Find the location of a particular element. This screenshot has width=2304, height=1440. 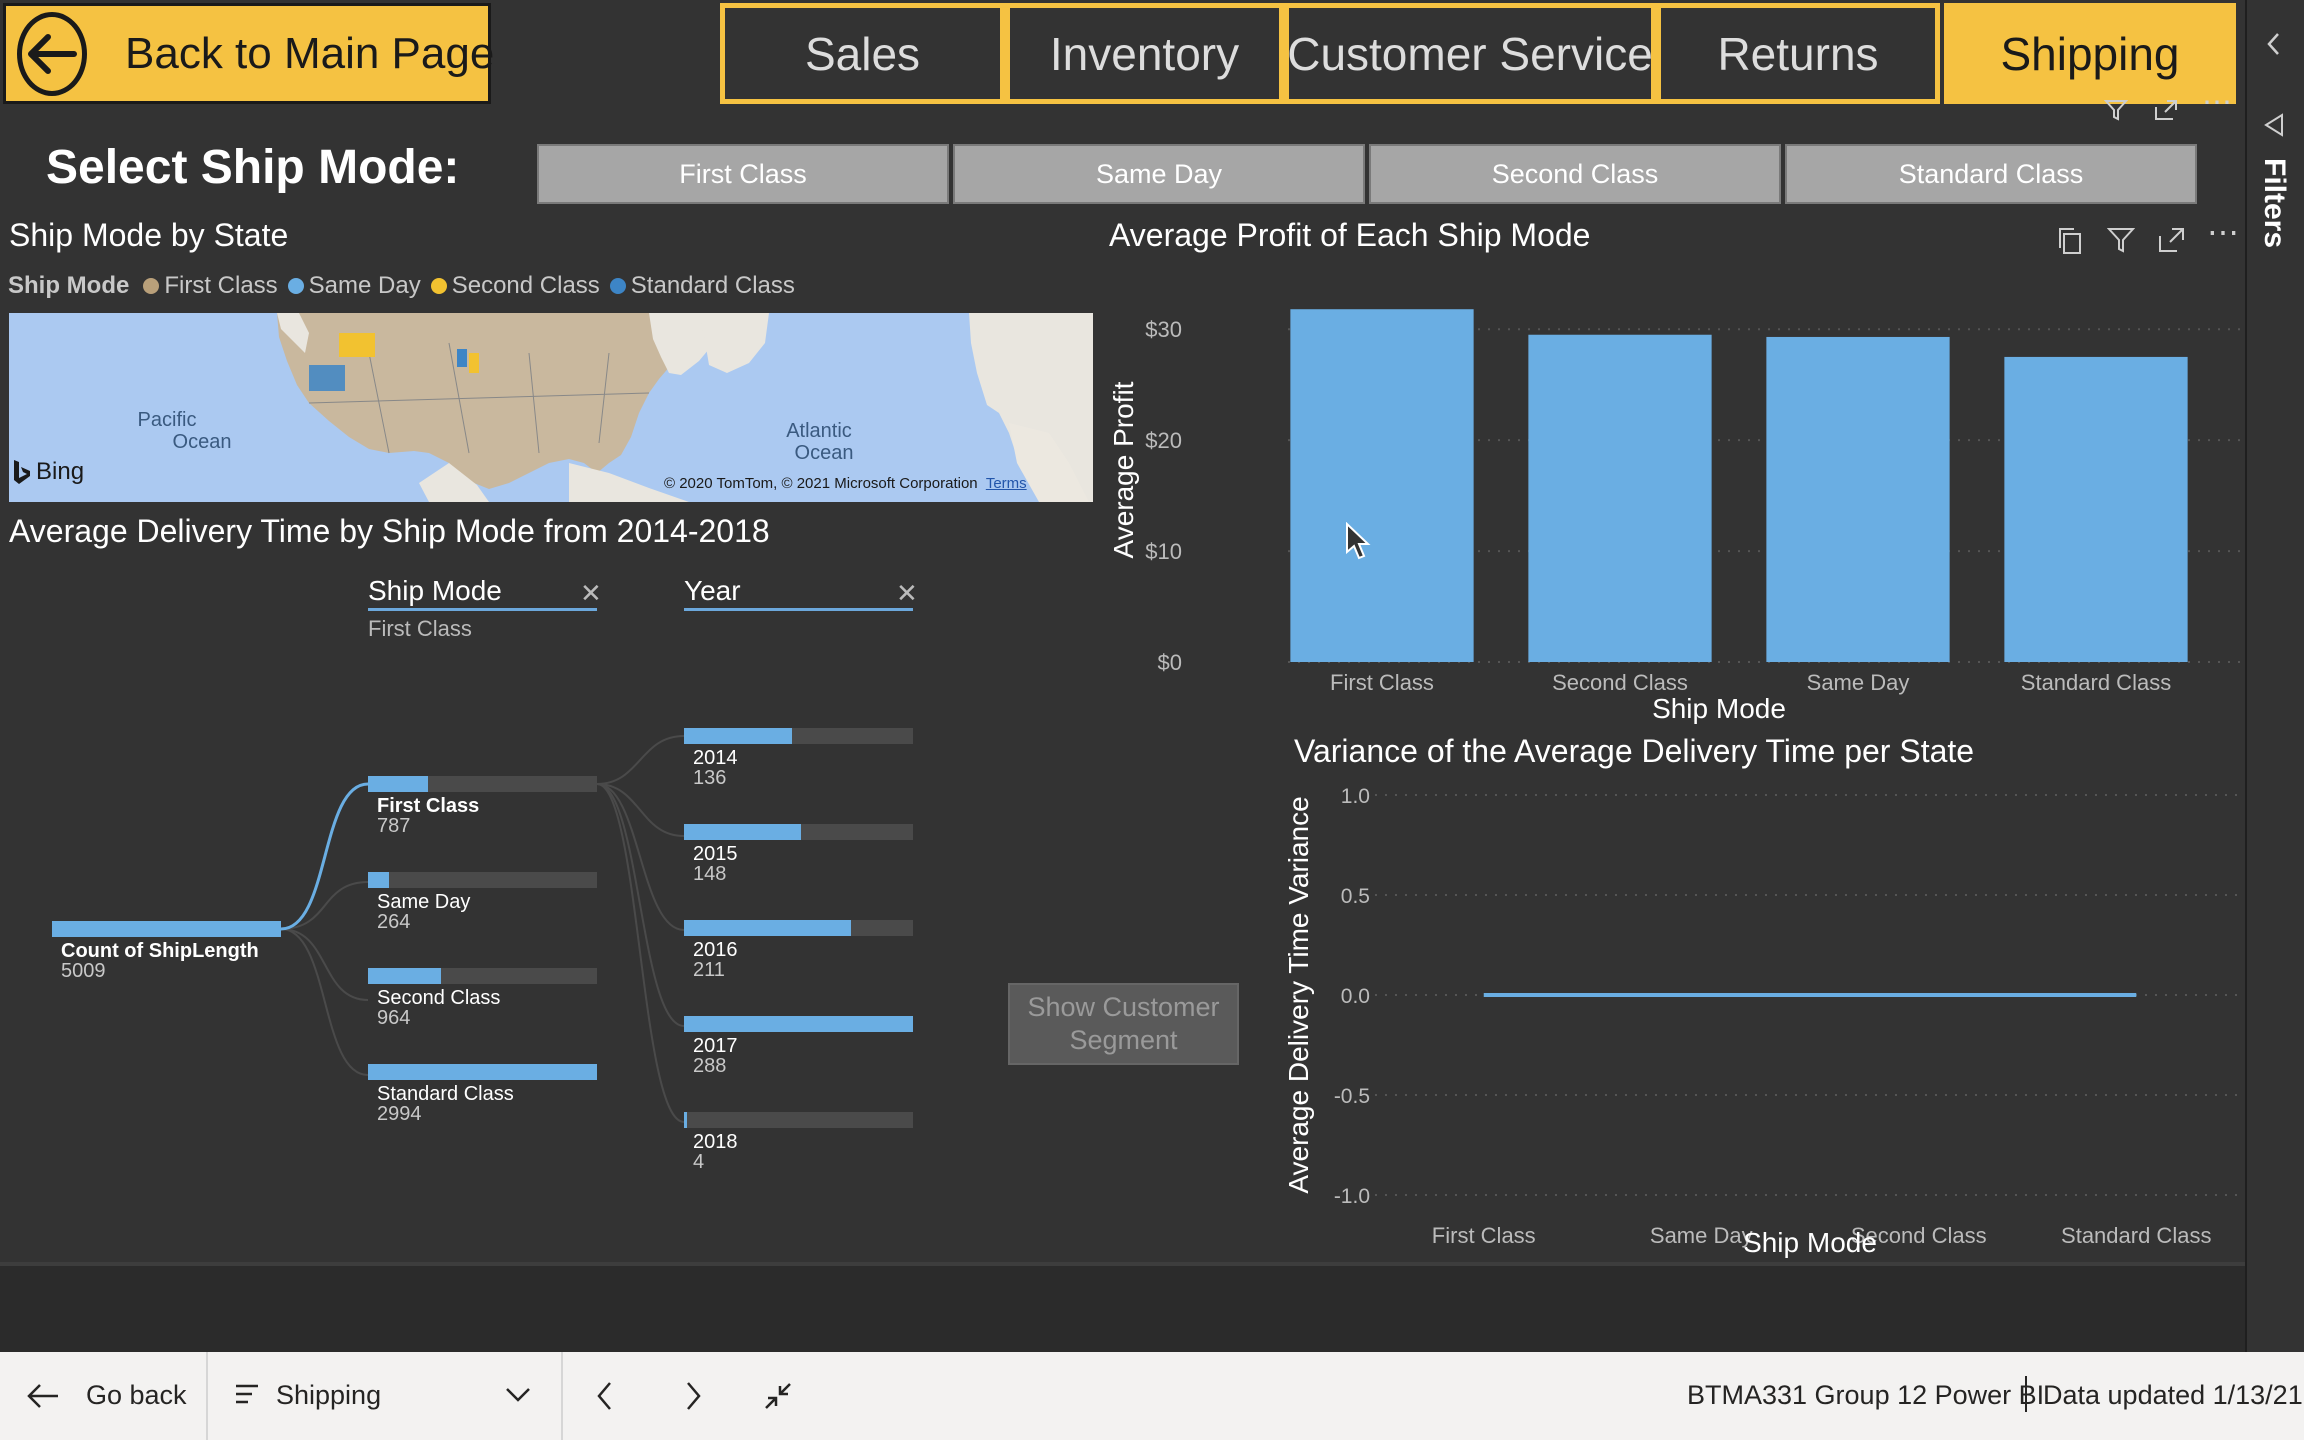

filters-pane-label: Filters is located at coordinates (2274, 203).